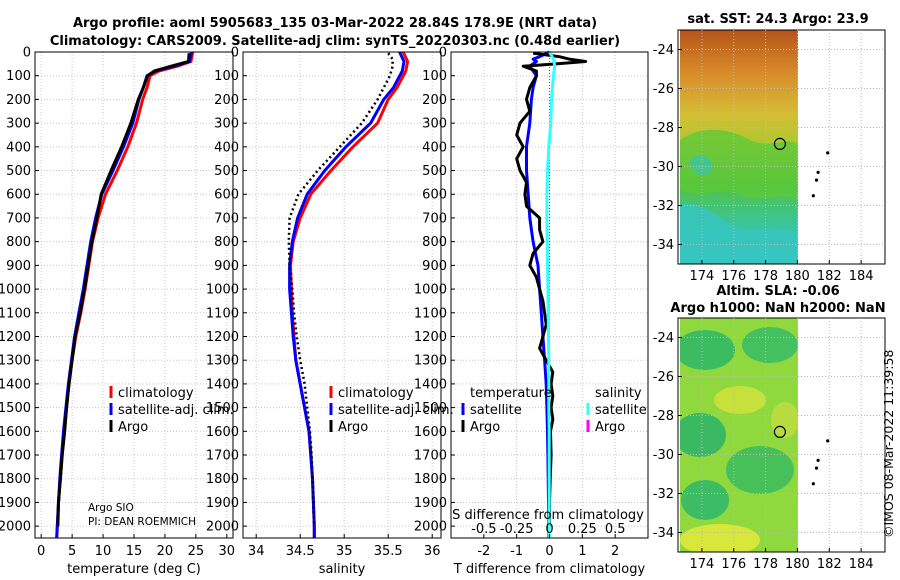  What do you see at coordinates (18, 147) in the screenshot?
I see `y-tick-label: 400` at bounding box center [18, 147].